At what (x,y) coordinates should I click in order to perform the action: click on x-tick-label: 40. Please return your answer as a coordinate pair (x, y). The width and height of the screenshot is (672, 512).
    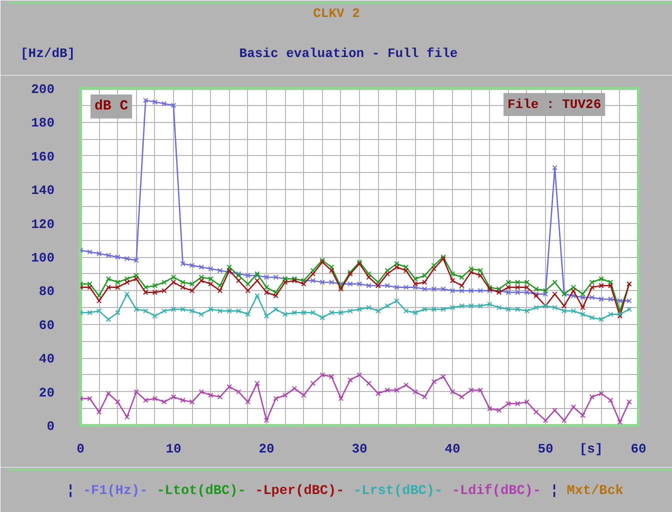
    Looking at the image, I should click on (452, 449).